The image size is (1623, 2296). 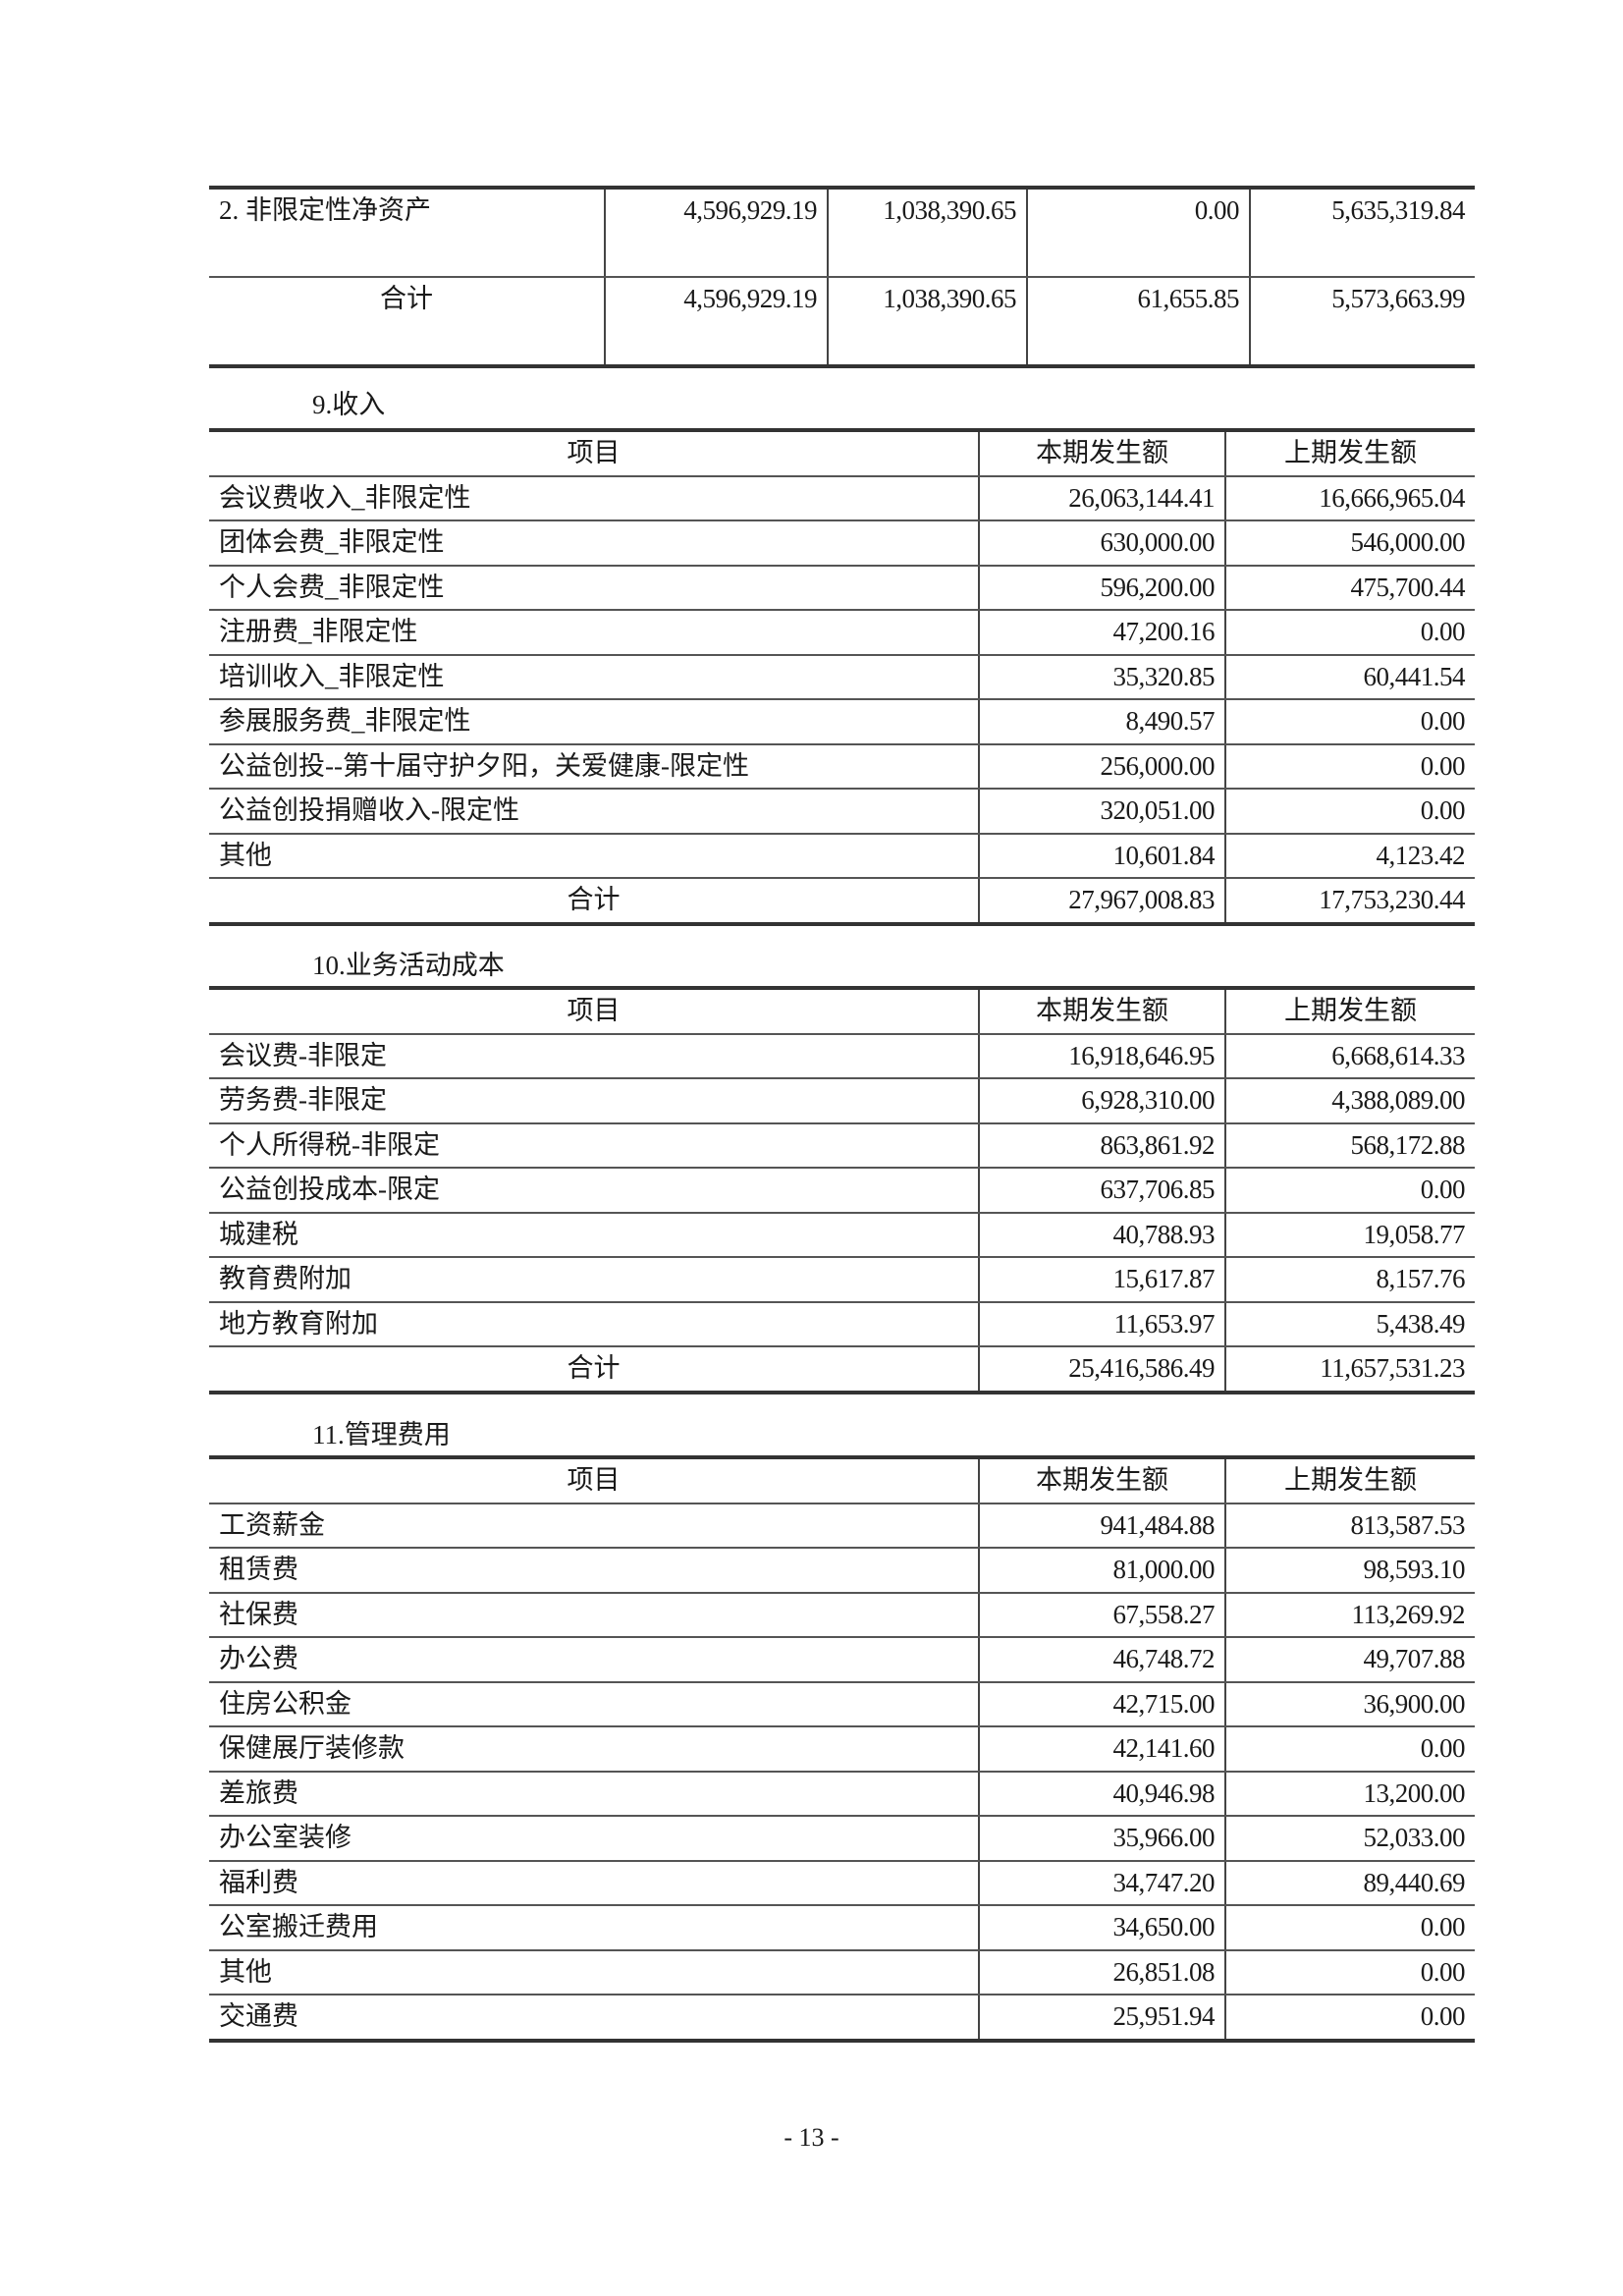 I want to click on table-row: 公益创投捐赠收入-限定性 320,051.00 0.00, so click(x=842, y=812).